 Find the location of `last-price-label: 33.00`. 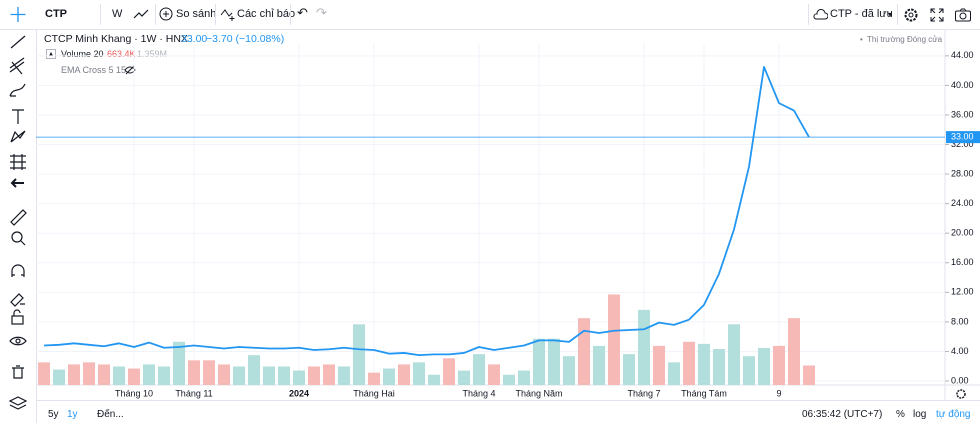

last-price-label: 33.00 is located at coordinates (962, 136).